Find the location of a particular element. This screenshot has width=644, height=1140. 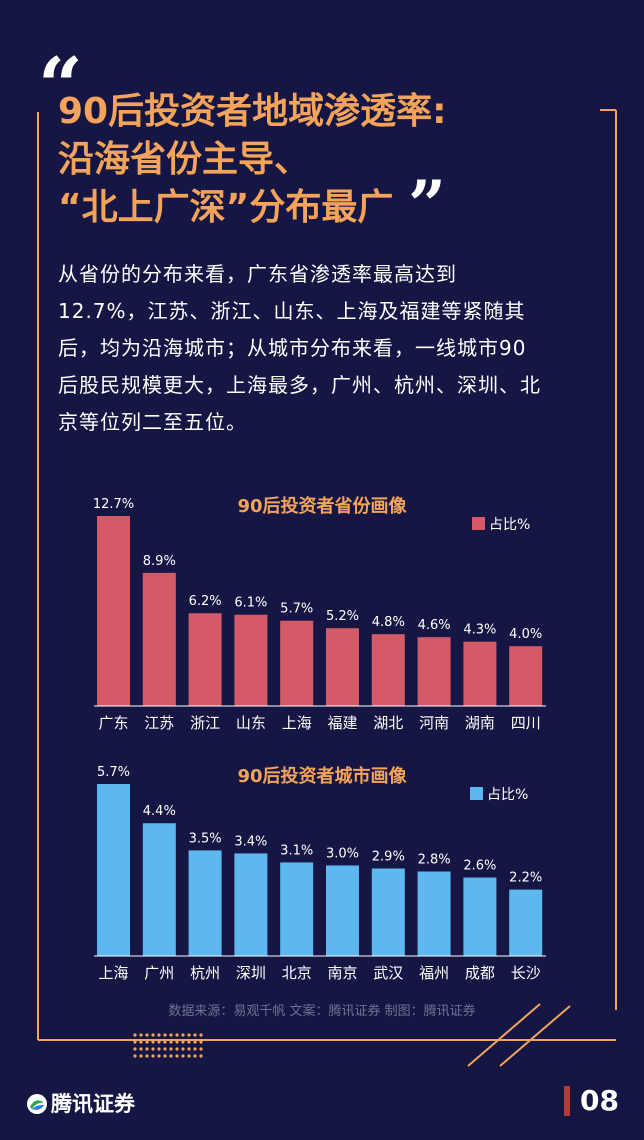

description-line: 后股民规模更大，上海最多，广州、杭州、深圳、北 is located at coordinates (299, 385).